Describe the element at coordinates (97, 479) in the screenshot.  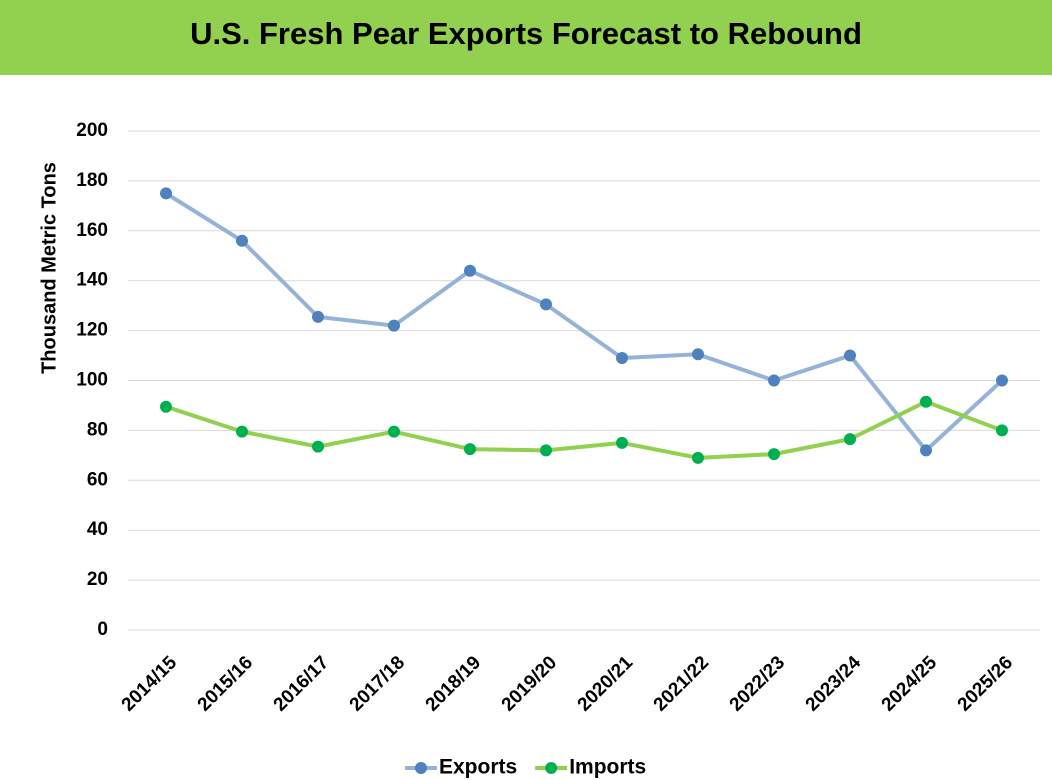
I see `y-tick-label: 60` at that location.